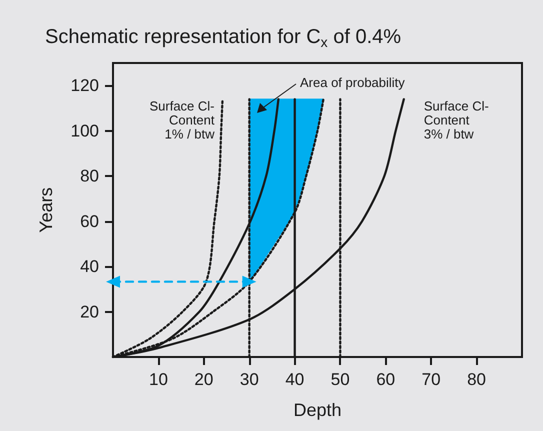 Image resolution: width=543 pixels, height=431 pixels. I want to click on annotation: Area of probability, so click(353, 82).